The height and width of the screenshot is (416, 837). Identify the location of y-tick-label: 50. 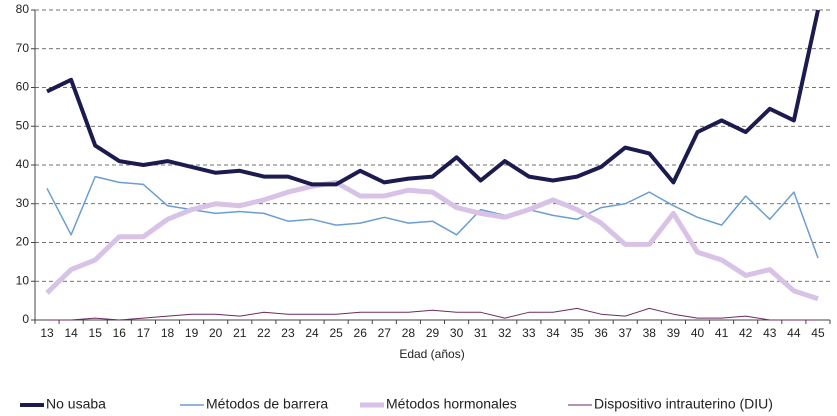
(23, 125).